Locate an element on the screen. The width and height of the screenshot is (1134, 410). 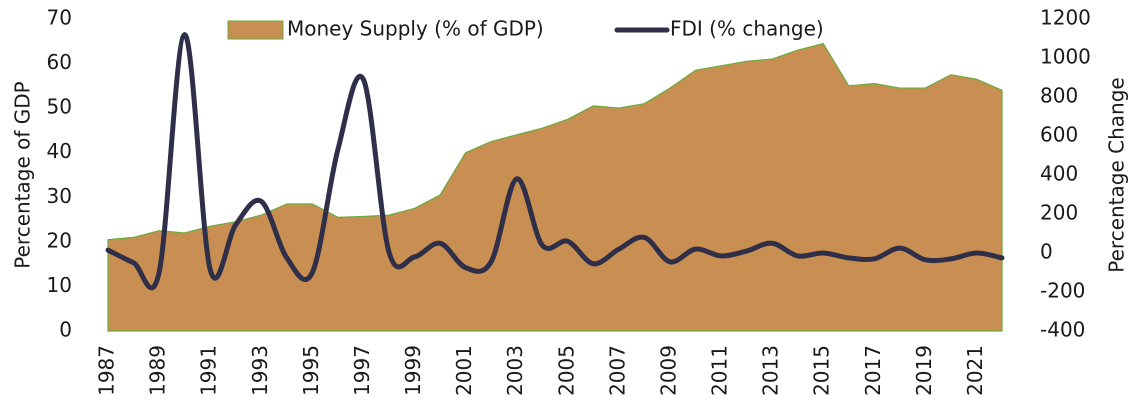
x-tick-label: 1993 is located at coordinates (260, 370).